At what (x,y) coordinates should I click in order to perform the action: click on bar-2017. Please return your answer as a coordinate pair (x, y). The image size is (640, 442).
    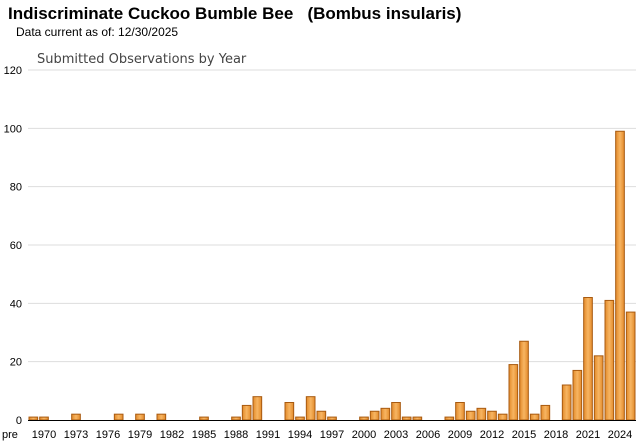
    Looking at the image, I should click on (545, 412).